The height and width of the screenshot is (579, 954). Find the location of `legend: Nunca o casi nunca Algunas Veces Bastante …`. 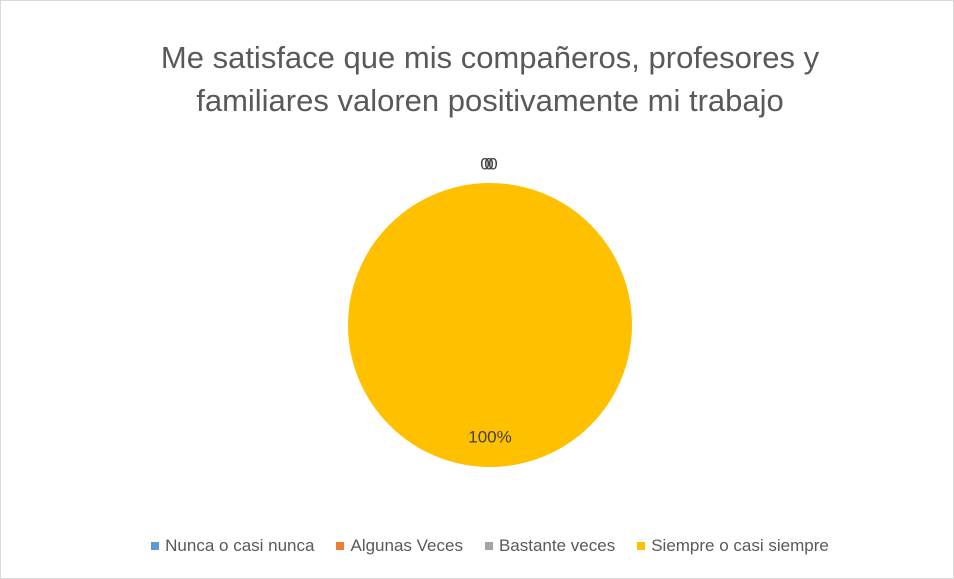

legend: Nunca o casi nunca Algunas Veces Bastante … is located at coordinates (477, 546).